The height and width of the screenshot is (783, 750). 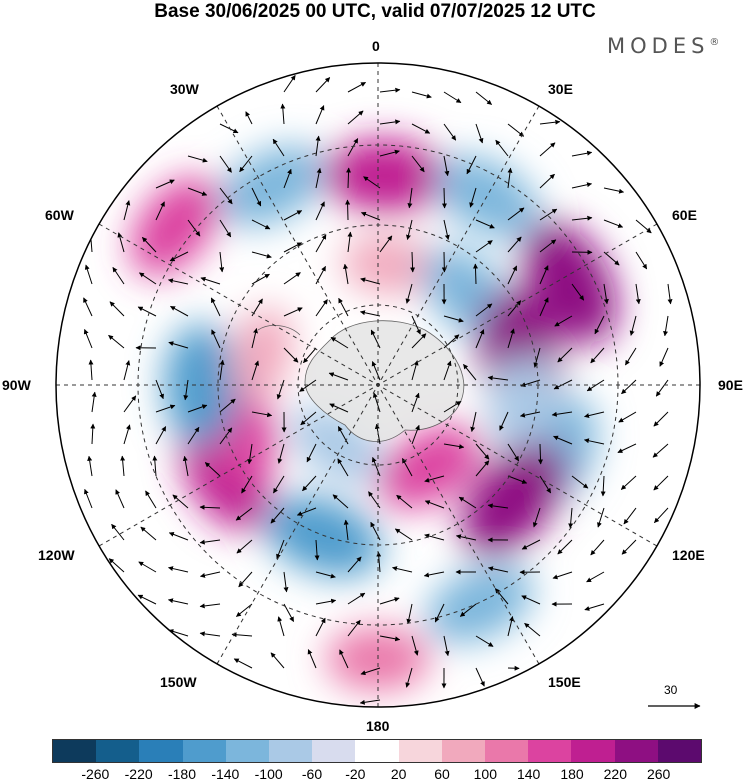 I want to click on colorbar, so click(x=377, y=751).